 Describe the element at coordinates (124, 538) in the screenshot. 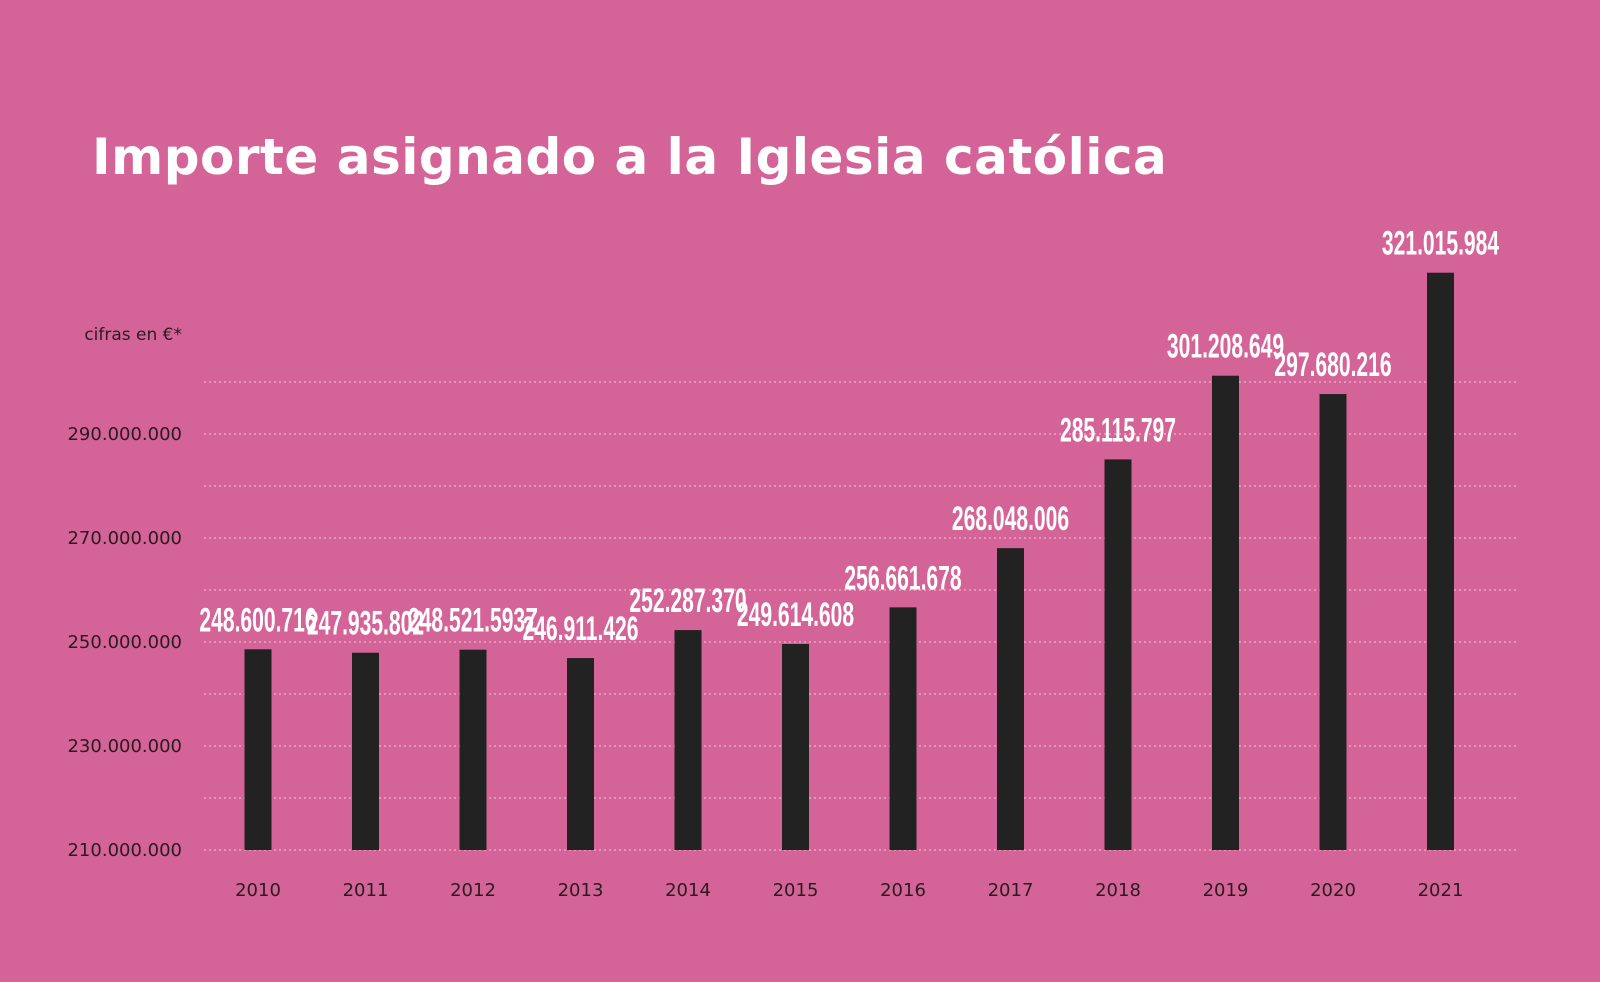

I see `y-tick-label: 270.000.000` at that location.